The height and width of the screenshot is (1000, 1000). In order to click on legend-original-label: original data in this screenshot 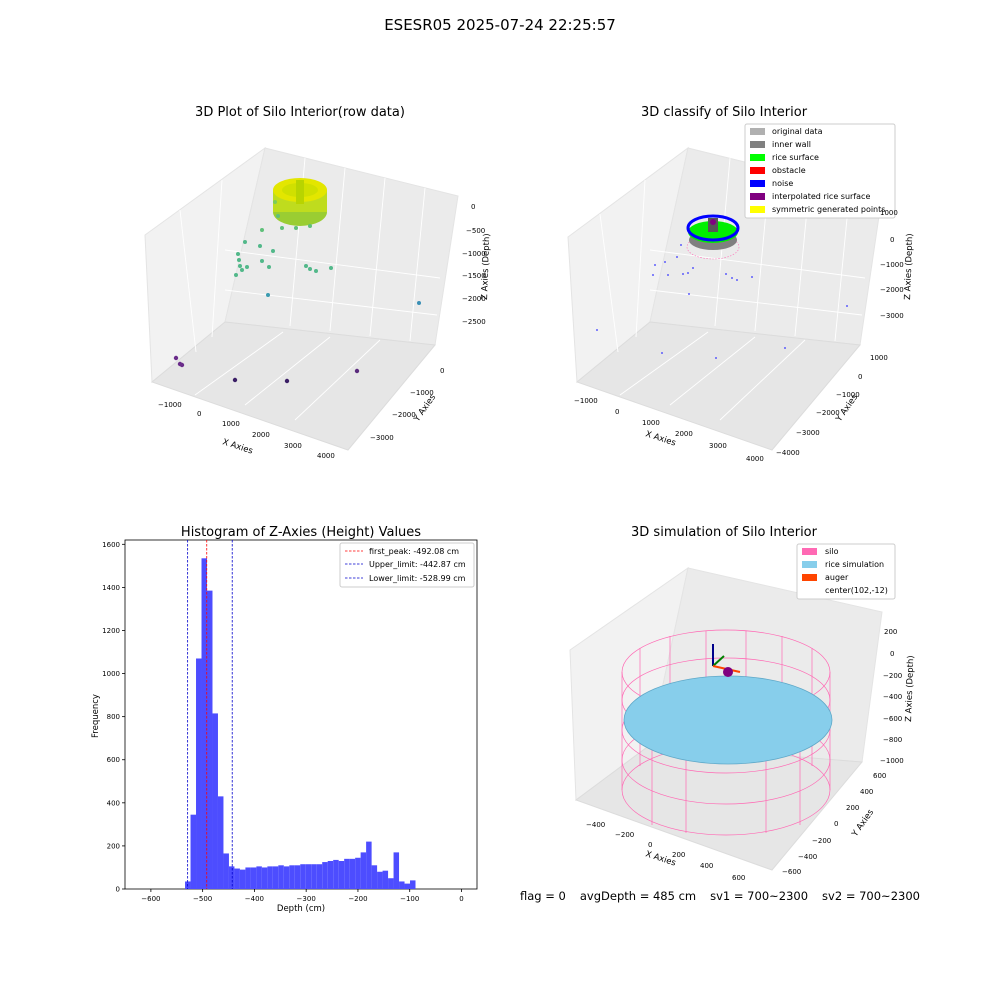, I will do `click(797, 131)`.